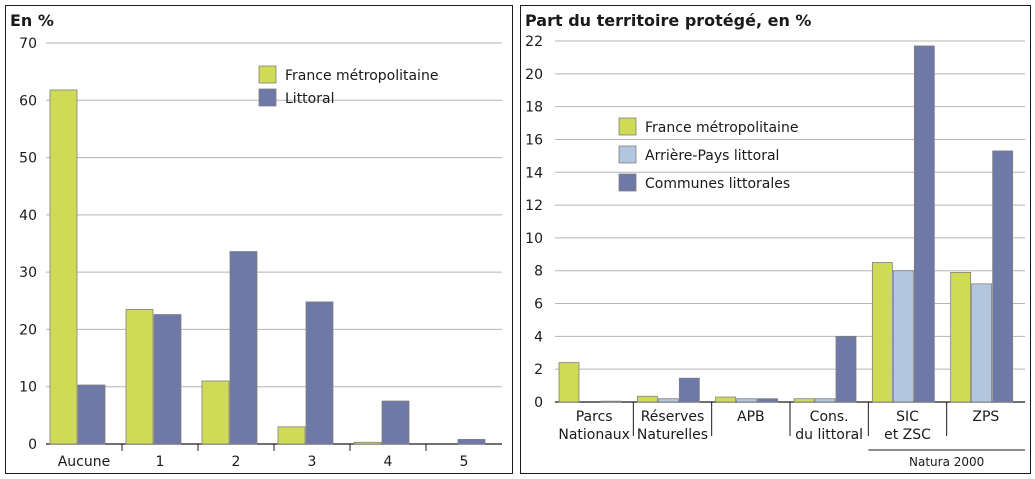  What do you see at coordinates (534, 173) in the screenshot?
I see `y-tick-label: 14` at bounding box center [534, 173].